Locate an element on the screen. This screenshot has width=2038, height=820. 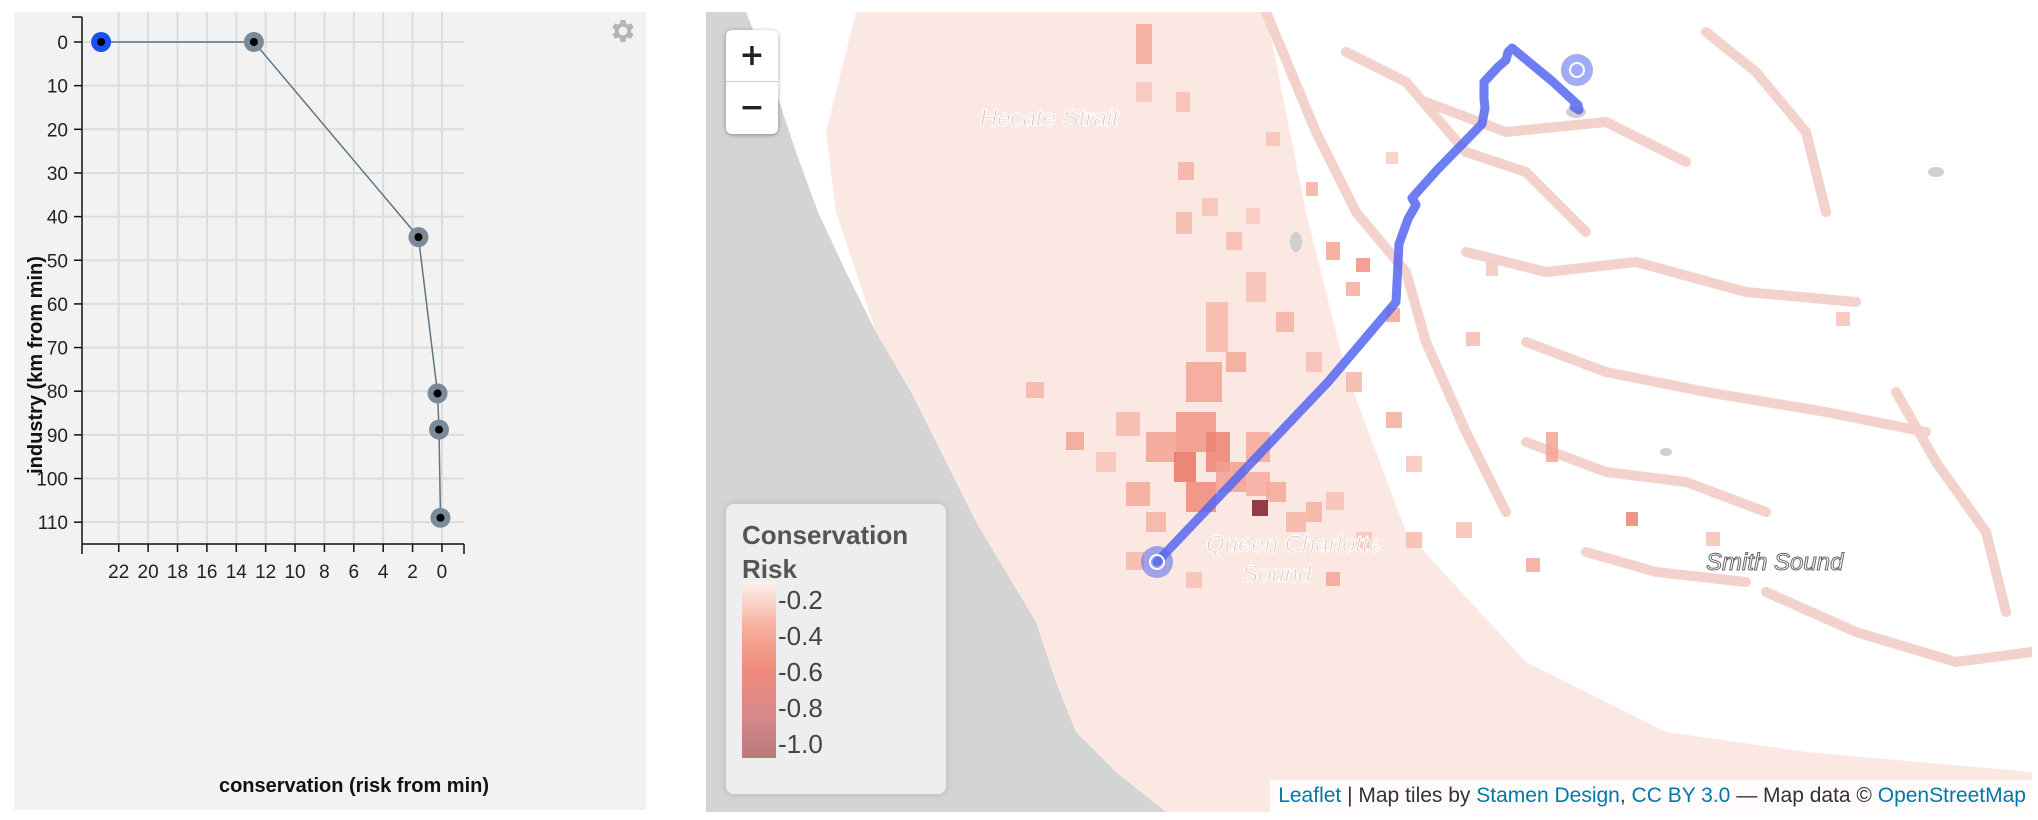
legend-label: -1.0 is located at coordinates (800, 744).